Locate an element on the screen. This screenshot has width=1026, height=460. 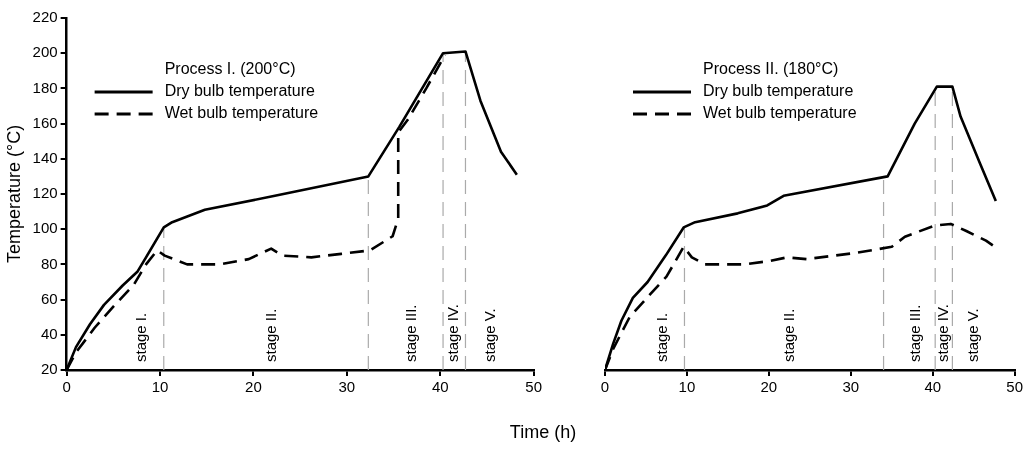
y-tick-label: 100 is located at coordinates (45, 228).